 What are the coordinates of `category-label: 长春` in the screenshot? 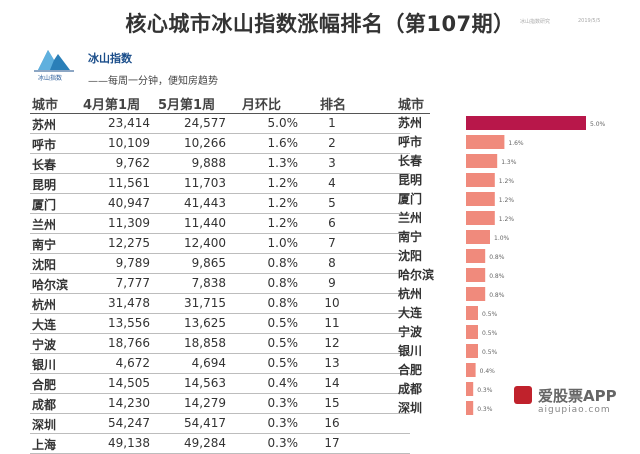 It's located at (410, 160).